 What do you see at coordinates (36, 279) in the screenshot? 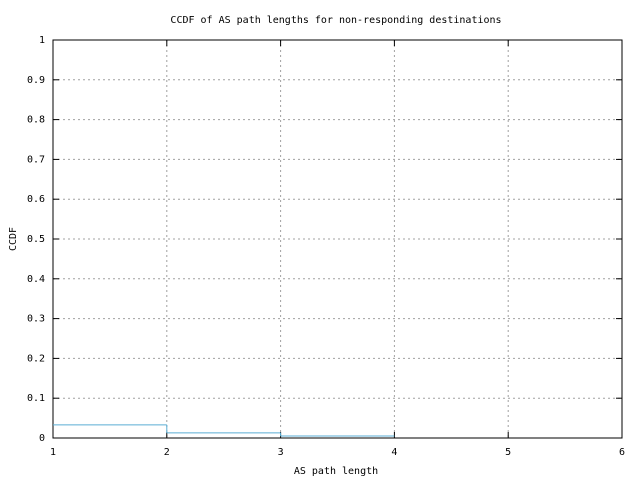
I see `y-tick-label: 0.4` at bounding box center [36, 279].